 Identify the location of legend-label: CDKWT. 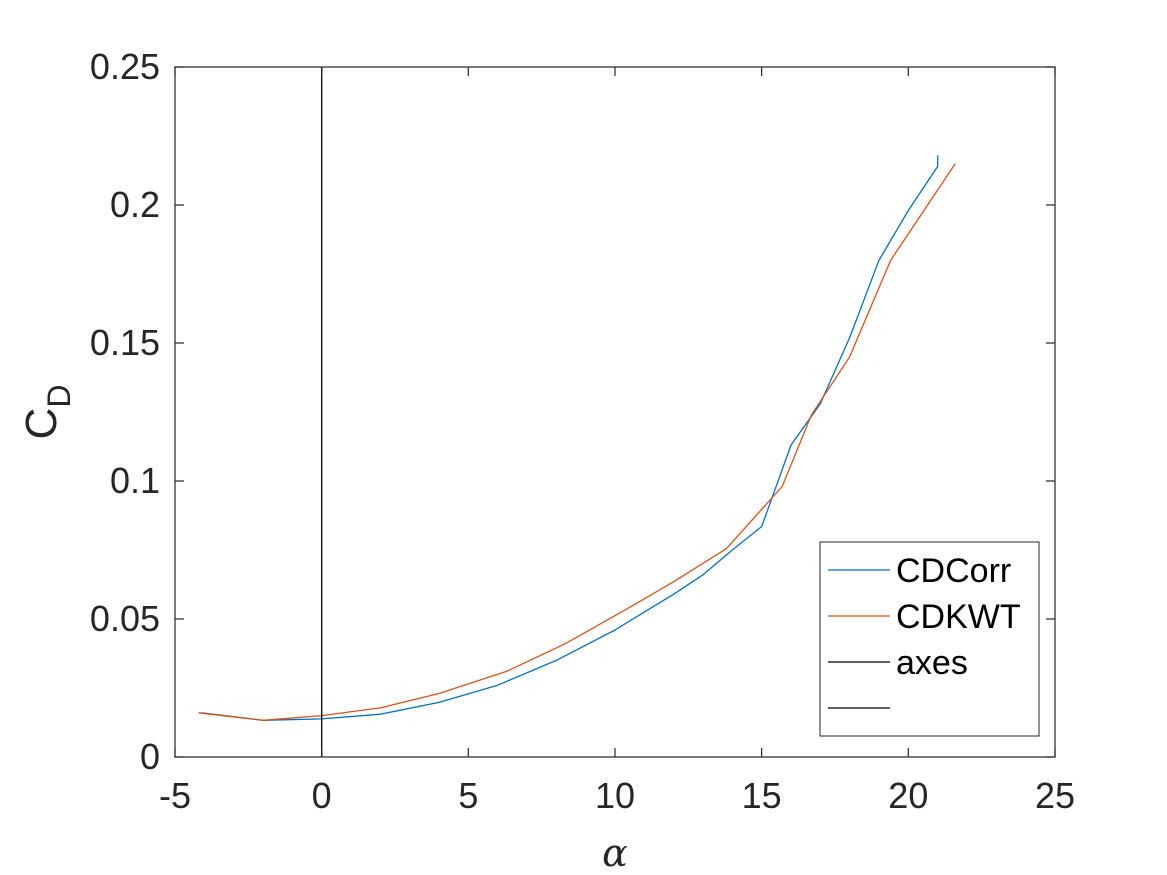
(958, 617).